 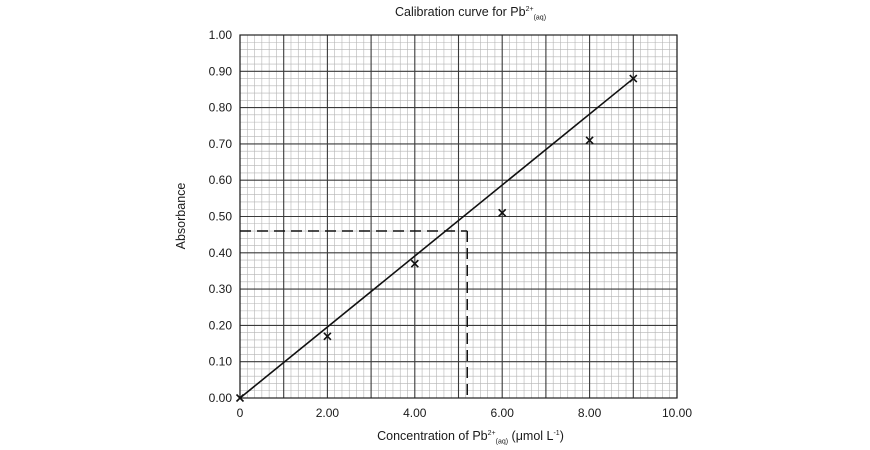 What do you see at coordinates (221, 144) in the screenshot?
I see `y-tick-label: 0.70` at bounding box center [221, 144].